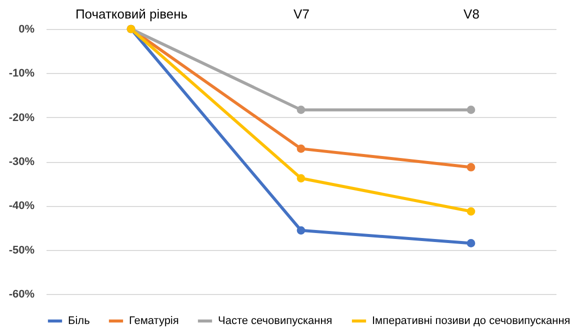 The width and height of the screenshot is (586, 333). Describe the element at coordinates (79, 321) in the screenshot. I see `legend-label: Біль` at that location.